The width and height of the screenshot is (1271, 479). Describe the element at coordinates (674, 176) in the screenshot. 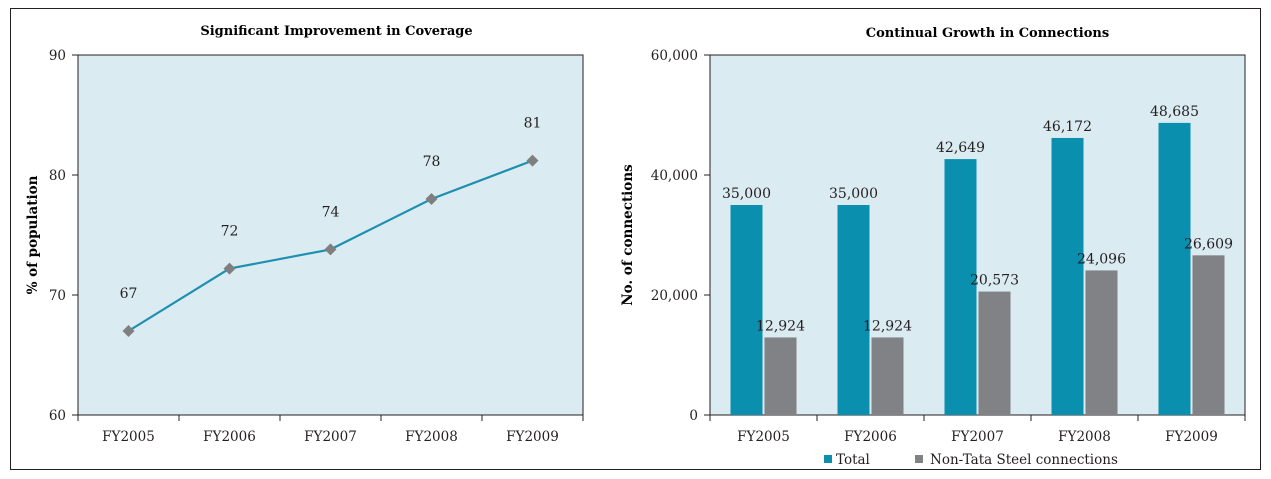

I see `bar-chart-y-tick-label: 40,000` at that location.